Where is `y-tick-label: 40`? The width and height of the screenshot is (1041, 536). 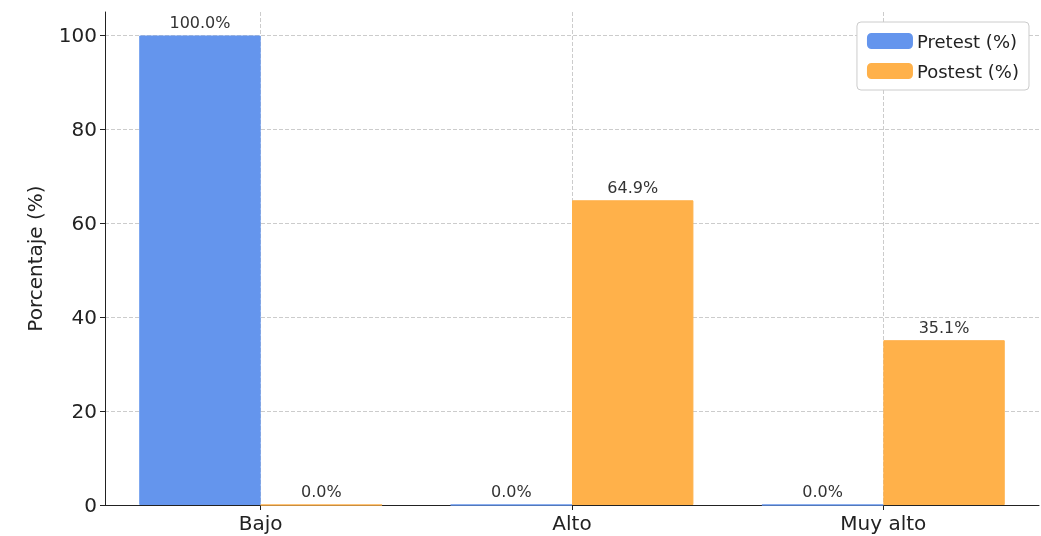
y-tick-label: 40 is located at coordinates (84, 317).